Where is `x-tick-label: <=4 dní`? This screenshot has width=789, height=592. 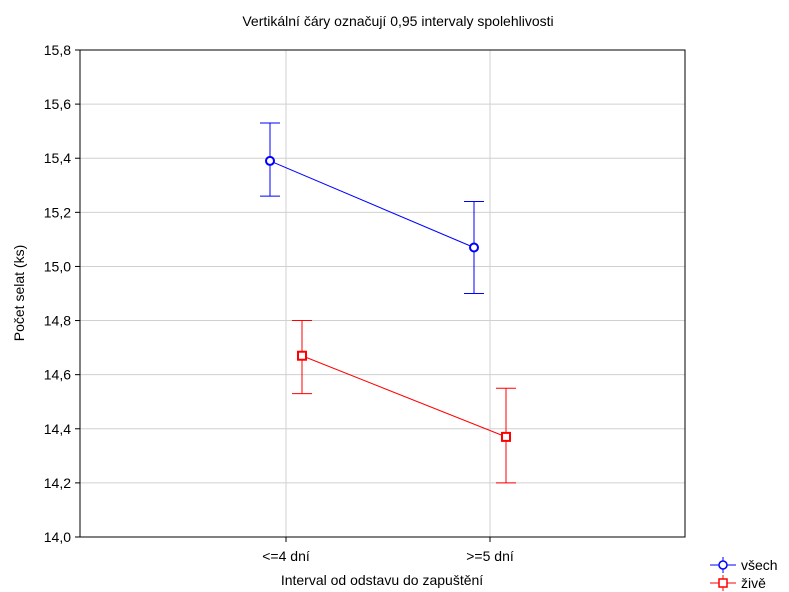 x-tick-label: <=4 dní is located at coordinates (286, 556).